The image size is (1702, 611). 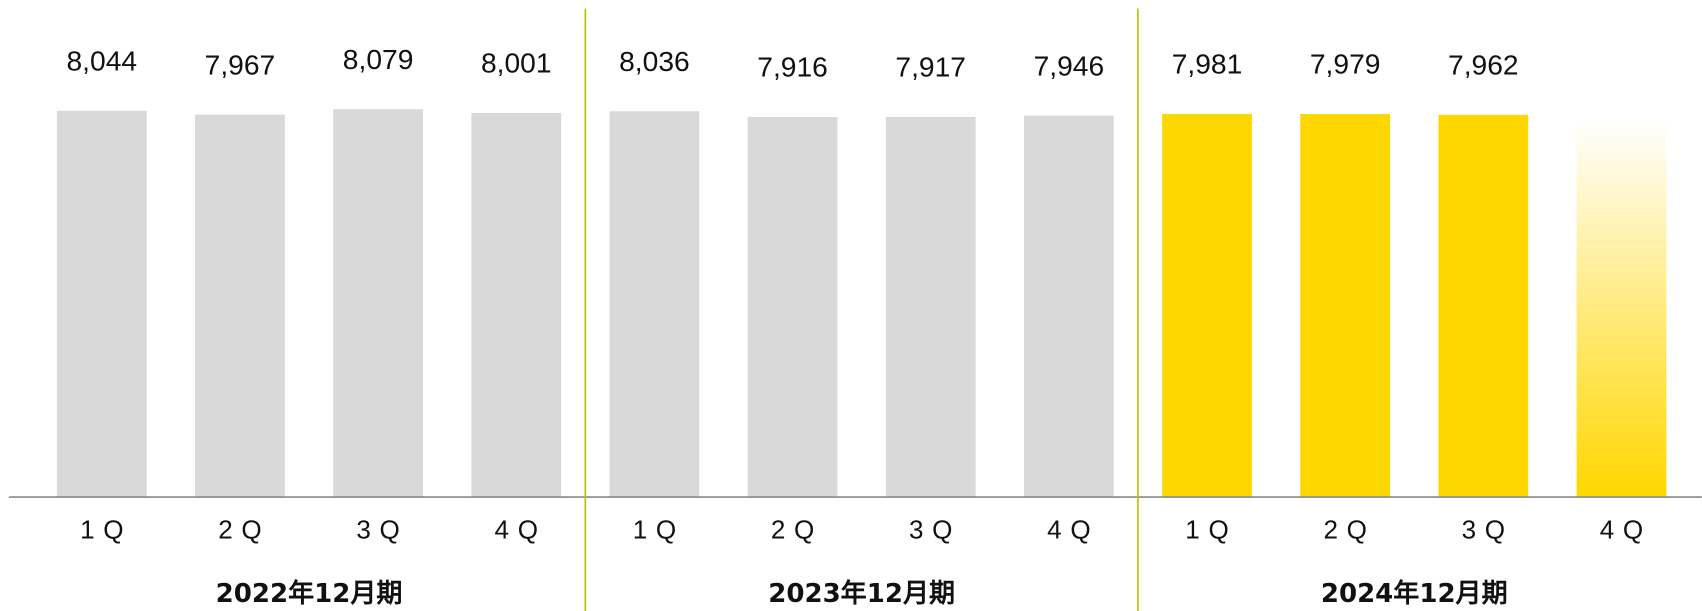 What do you see at coordinates (378, 59) in the screenshot?
I see `value-label: 8,079` at bounding box center [378, 59].